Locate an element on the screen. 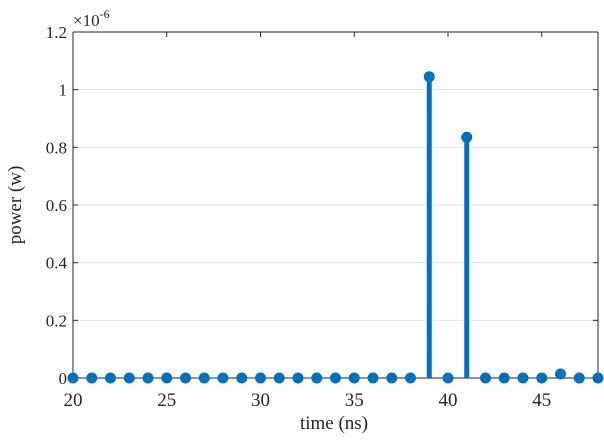  y-tick-label: 0.8 is located at coordinates (56, 147).